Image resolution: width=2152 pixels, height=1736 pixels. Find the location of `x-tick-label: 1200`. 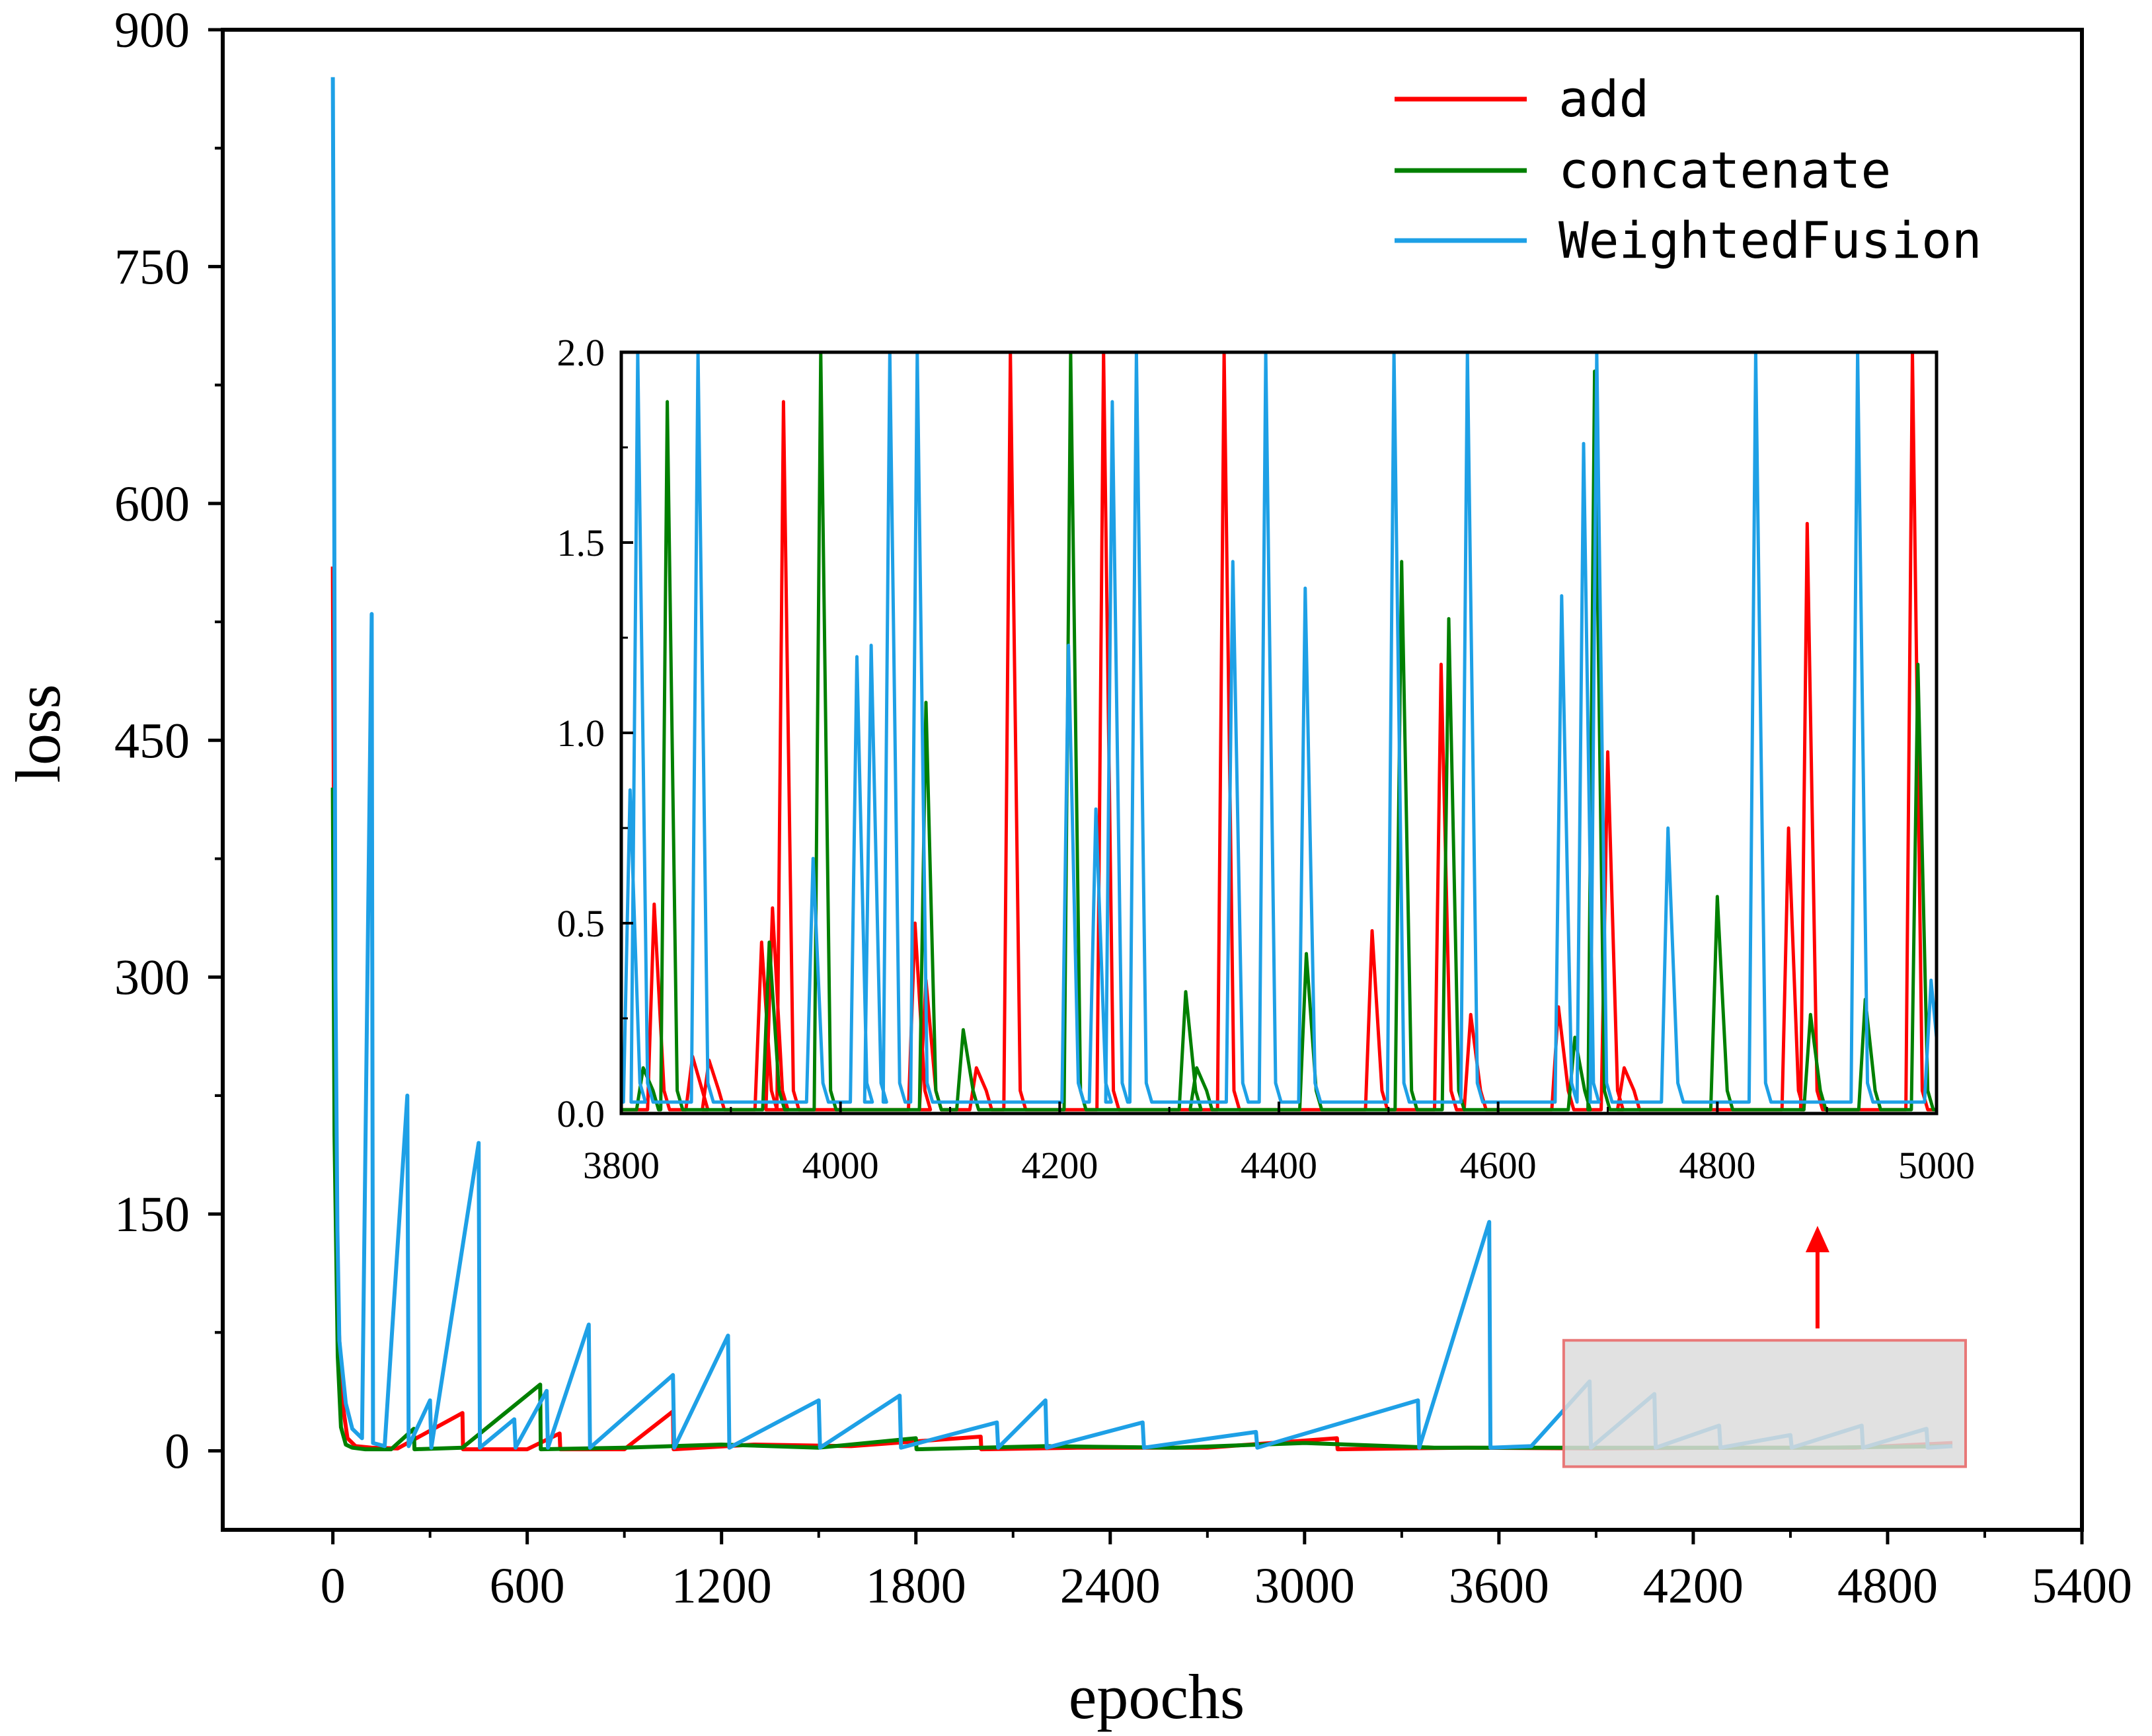

x-tick-label: 1200 is located at coordinates (722, 1586).